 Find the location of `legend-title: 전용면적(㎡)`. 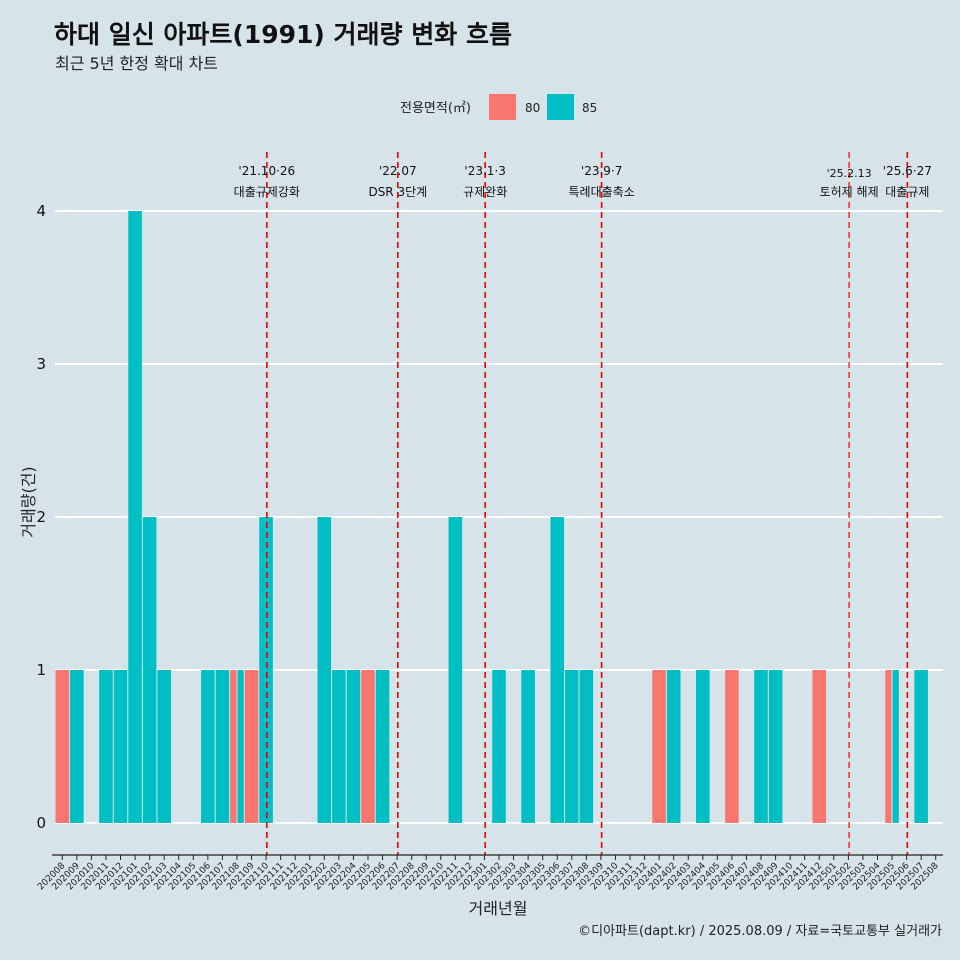

legend-title: 전용면적(㎡) is located at coordinates (435, 108).